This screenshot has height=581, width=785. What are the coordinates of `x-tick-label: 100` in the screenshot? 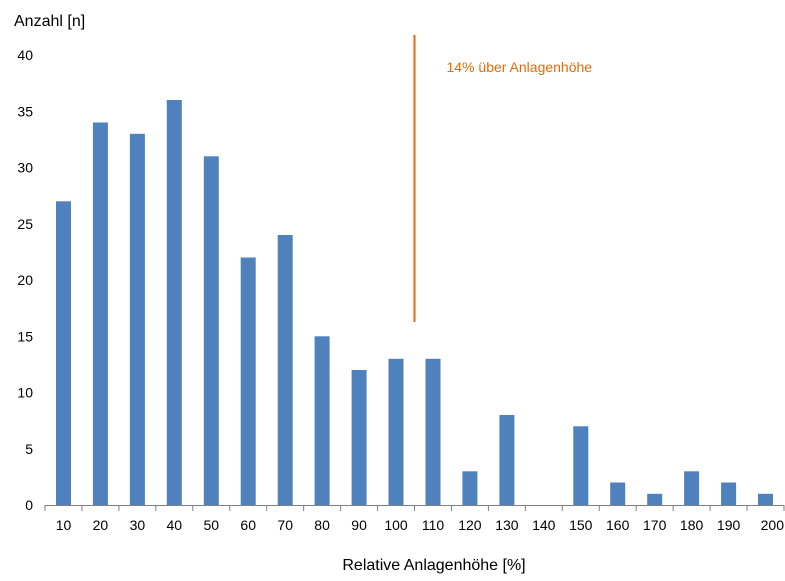 It's located at (396, 525).